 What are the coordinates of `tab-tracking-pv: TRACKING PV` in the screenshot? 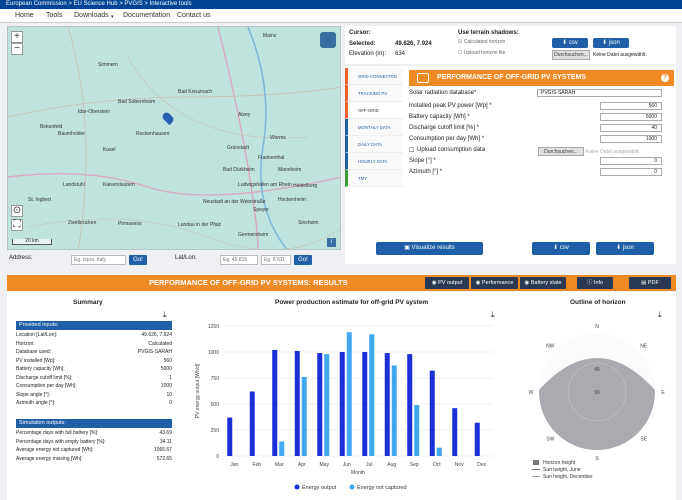 It's located at (374, 93).